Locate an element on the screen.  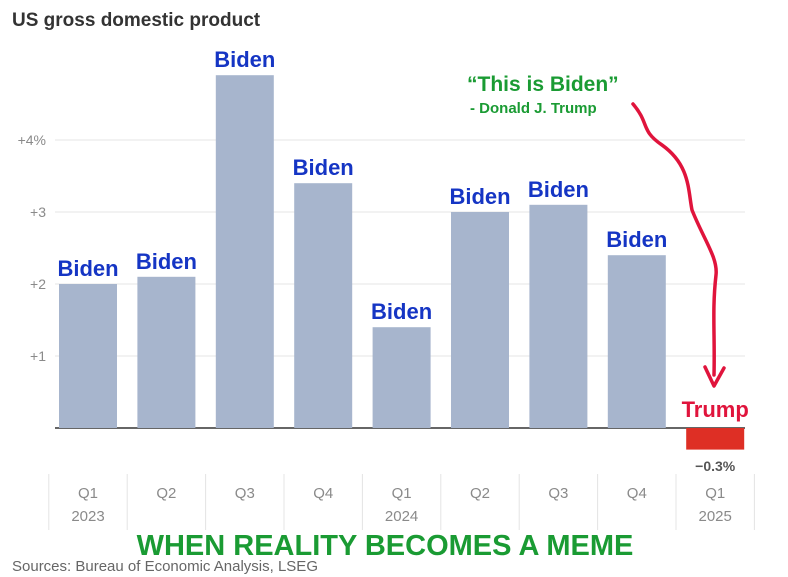
quote-attribution: - Donald J. Trump is located at coordinates (533, 108).